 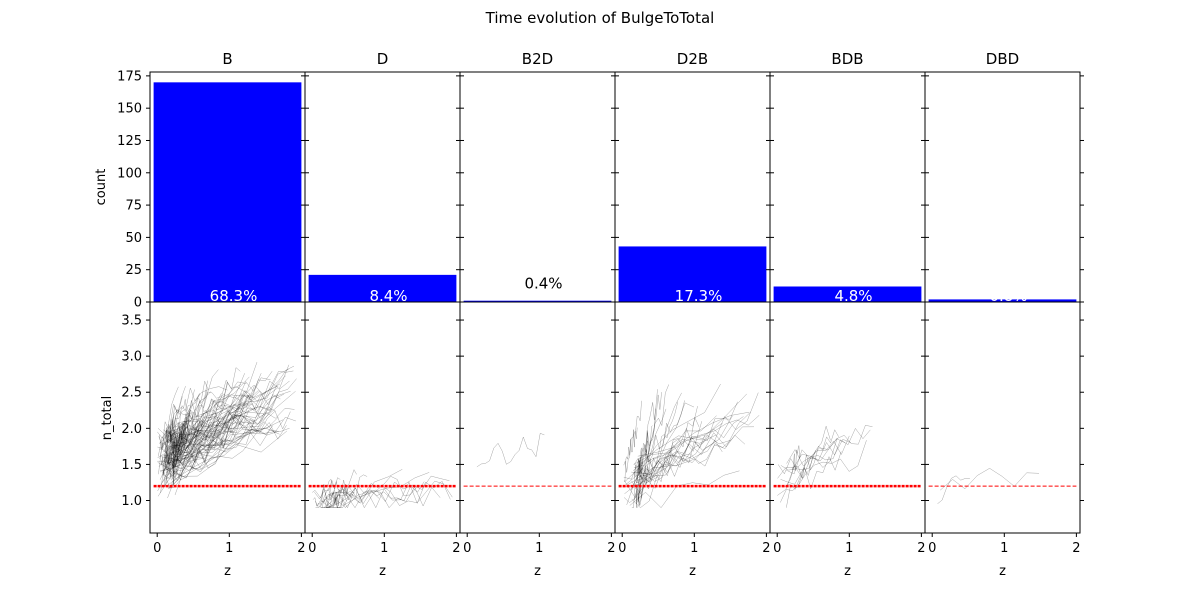 I want to click on tracks-d2b, so click(x=691, y=446).